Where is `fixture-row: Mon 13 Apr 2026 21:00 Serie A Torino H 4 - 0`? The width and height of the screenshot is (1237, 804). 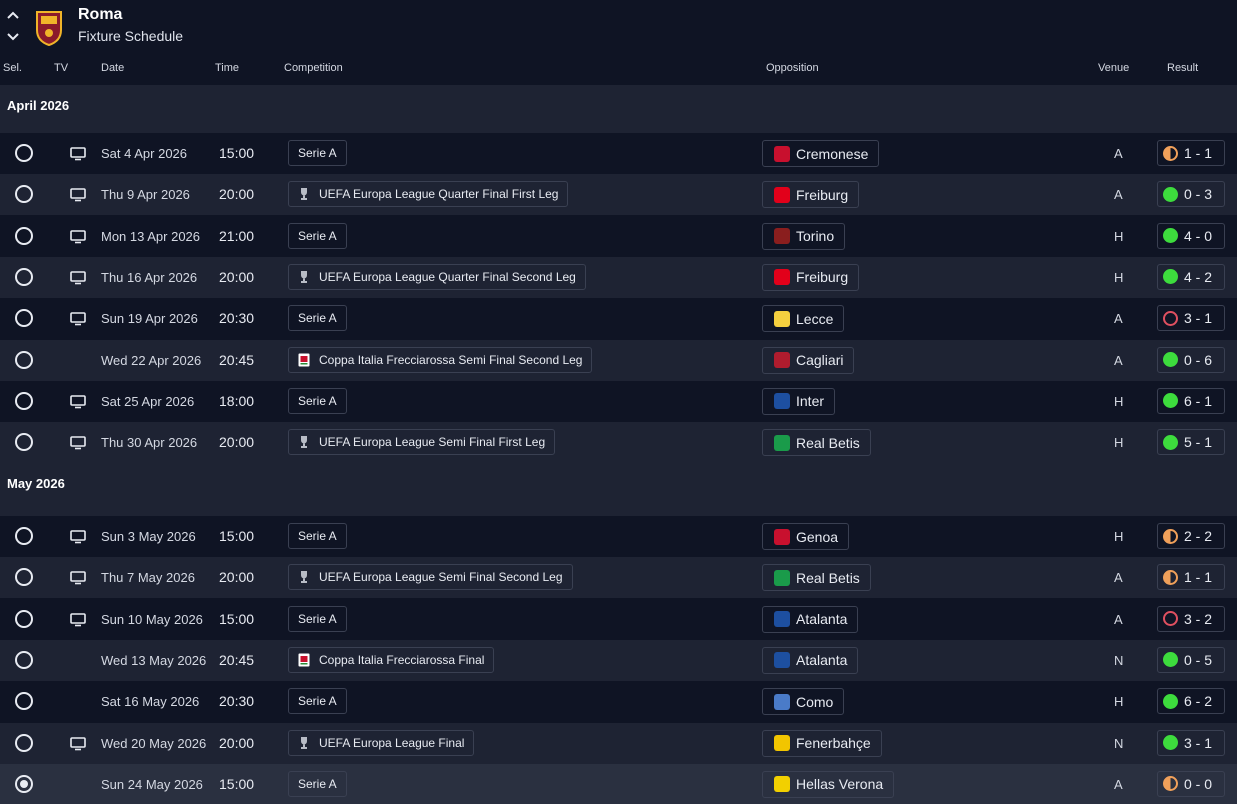
fixture-row: Mon 13 Apr 2026 21:00 Serie A Torino H 4 - 0 is located at coordinates (618, 236).